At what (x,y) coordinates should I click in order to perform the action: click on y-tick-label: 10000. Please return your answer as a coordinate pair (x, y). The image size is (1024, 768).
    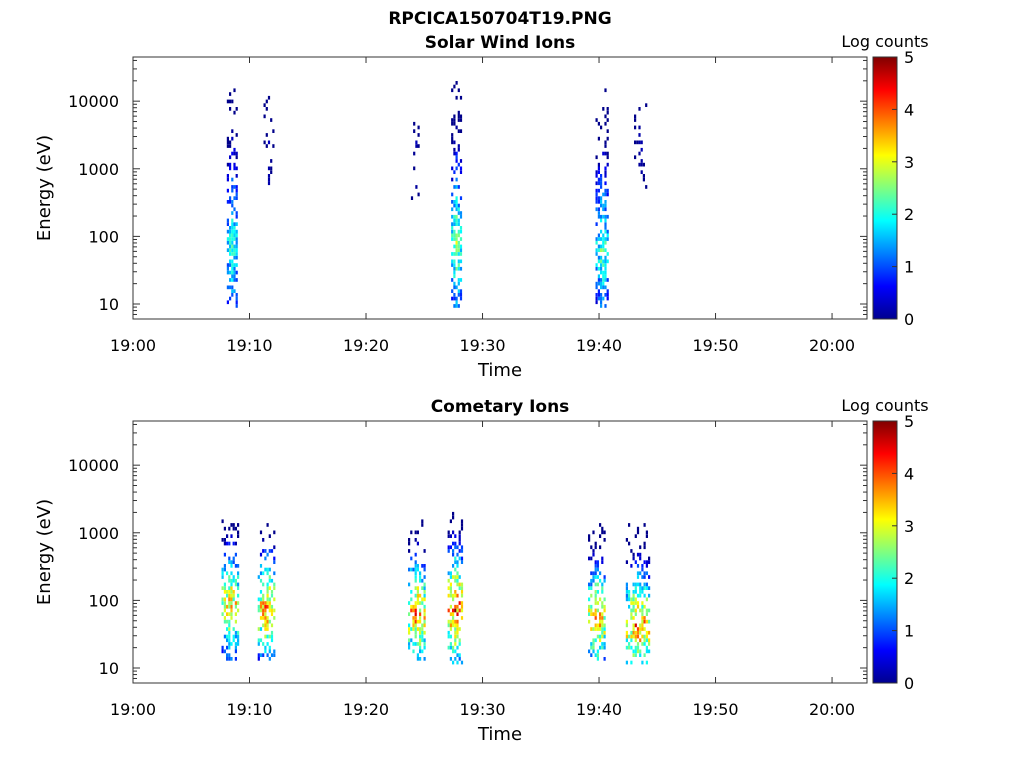
    Looking at the image, I should click on (93, 465).